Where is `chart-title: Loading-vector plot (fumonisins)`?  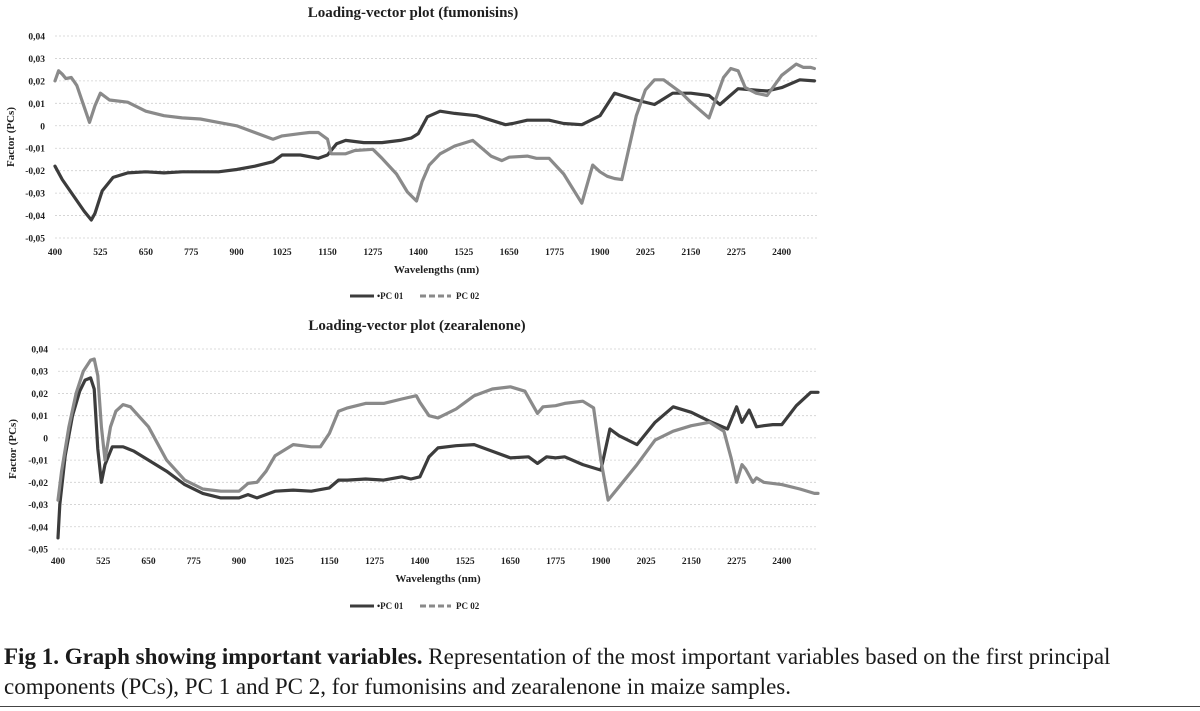
chart-title: Loading-vector plot (fumonisins) is located at coordinates (413, 13).